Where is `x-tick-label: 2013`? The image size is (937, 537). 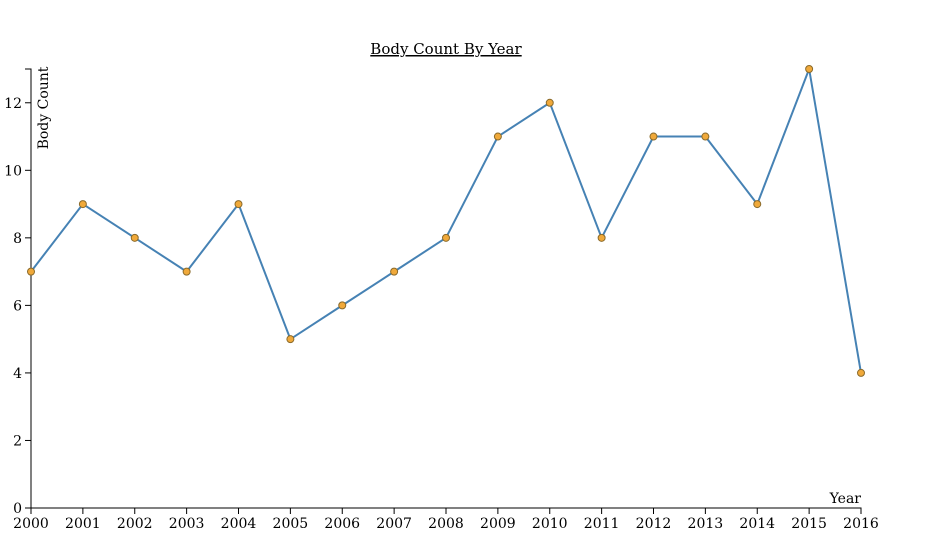
x-tick-label: 2013 is located at coordinates (706, 524).